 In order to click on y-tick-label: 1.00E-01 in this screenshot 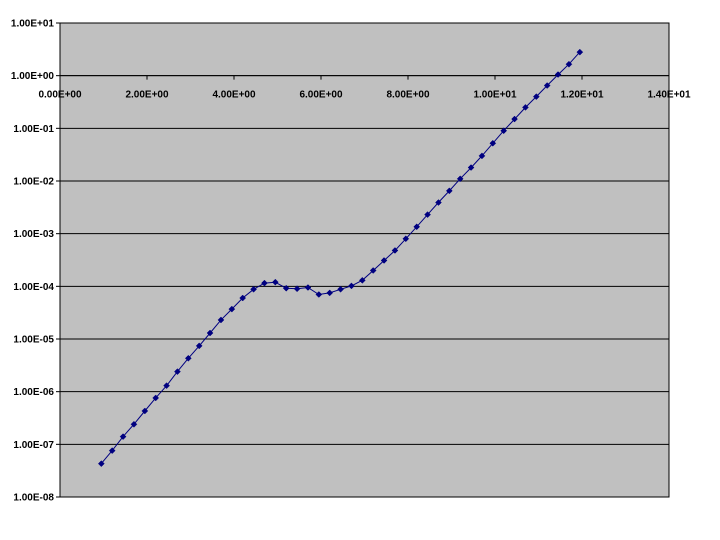, I will do `click(33, 129)`.